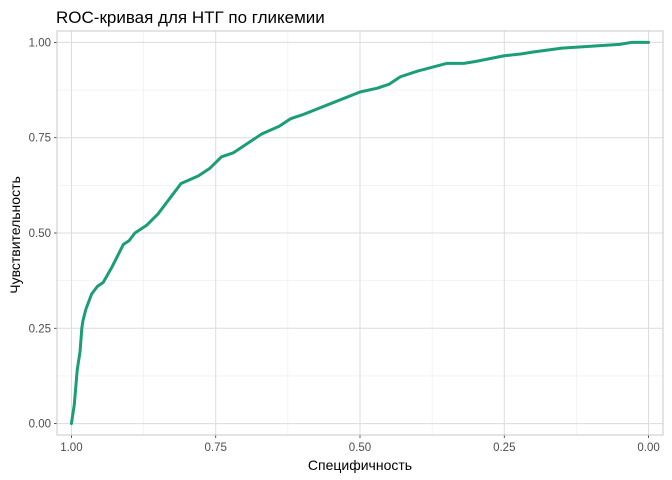  I want to click on x-tick-label: 0.25, so click(504, 448).